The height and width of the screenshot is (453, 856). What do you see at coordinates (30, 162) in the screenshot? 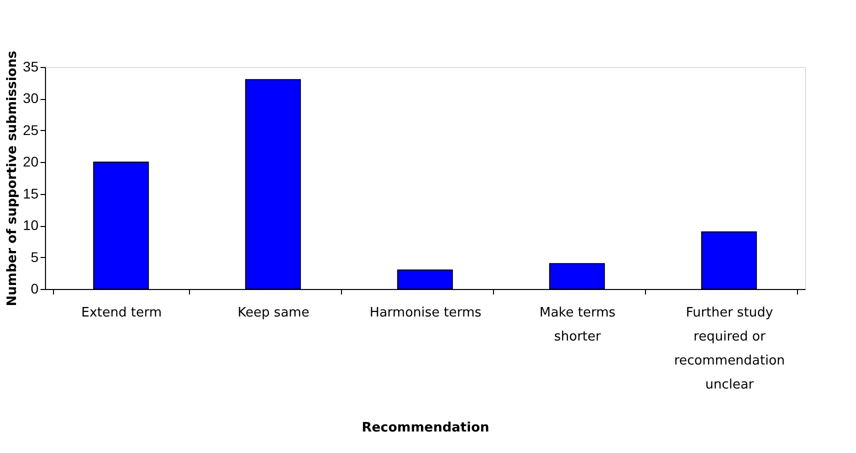
I see `y-tick-label: 20` at bounding box center [30, 162].